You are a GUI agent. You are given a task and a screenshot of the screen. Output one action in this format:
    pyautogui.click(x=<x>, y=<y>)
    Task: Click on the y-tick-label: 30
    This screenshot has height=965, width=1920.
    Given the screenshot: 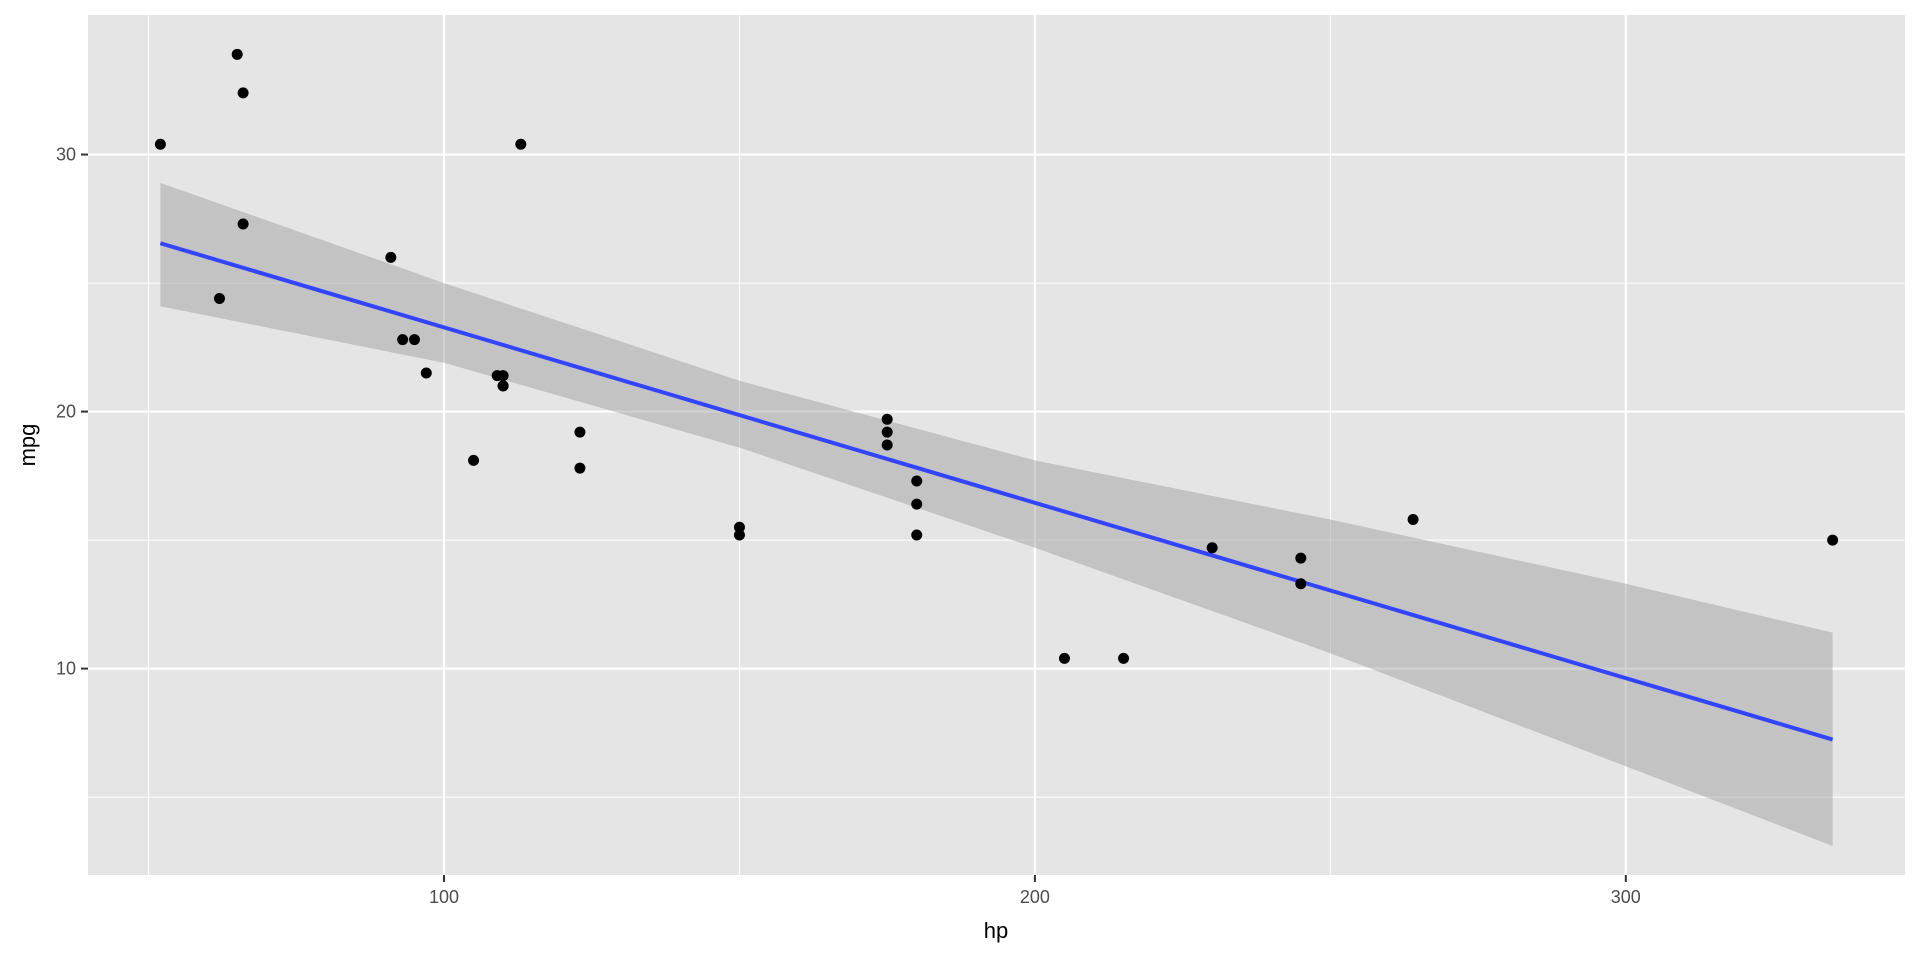 What is the action you would take?
    pyautogui.click(x=66, y=155)
    